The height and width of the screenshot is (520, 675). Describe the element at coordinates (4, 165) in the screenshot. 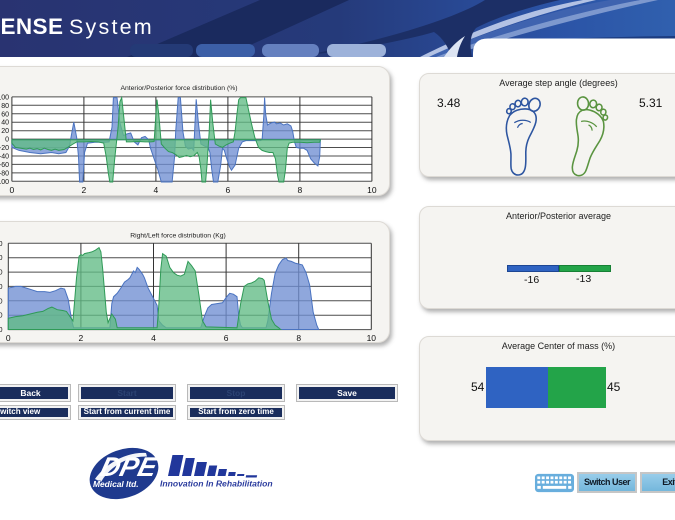

I see `svg-text: -60` at that location.